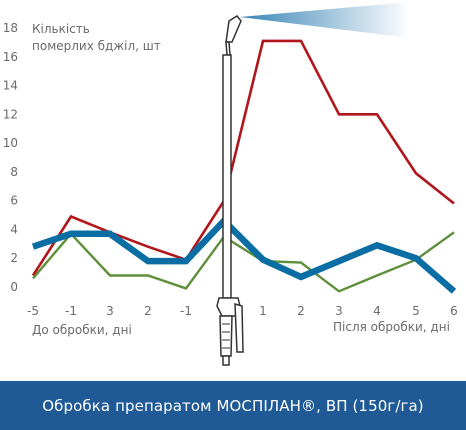 The height and width of the screenshot is (430, 466). Describe the element at coordinates (10, 57) in the screenshot. I see `y-tick-label: 16` at that location.